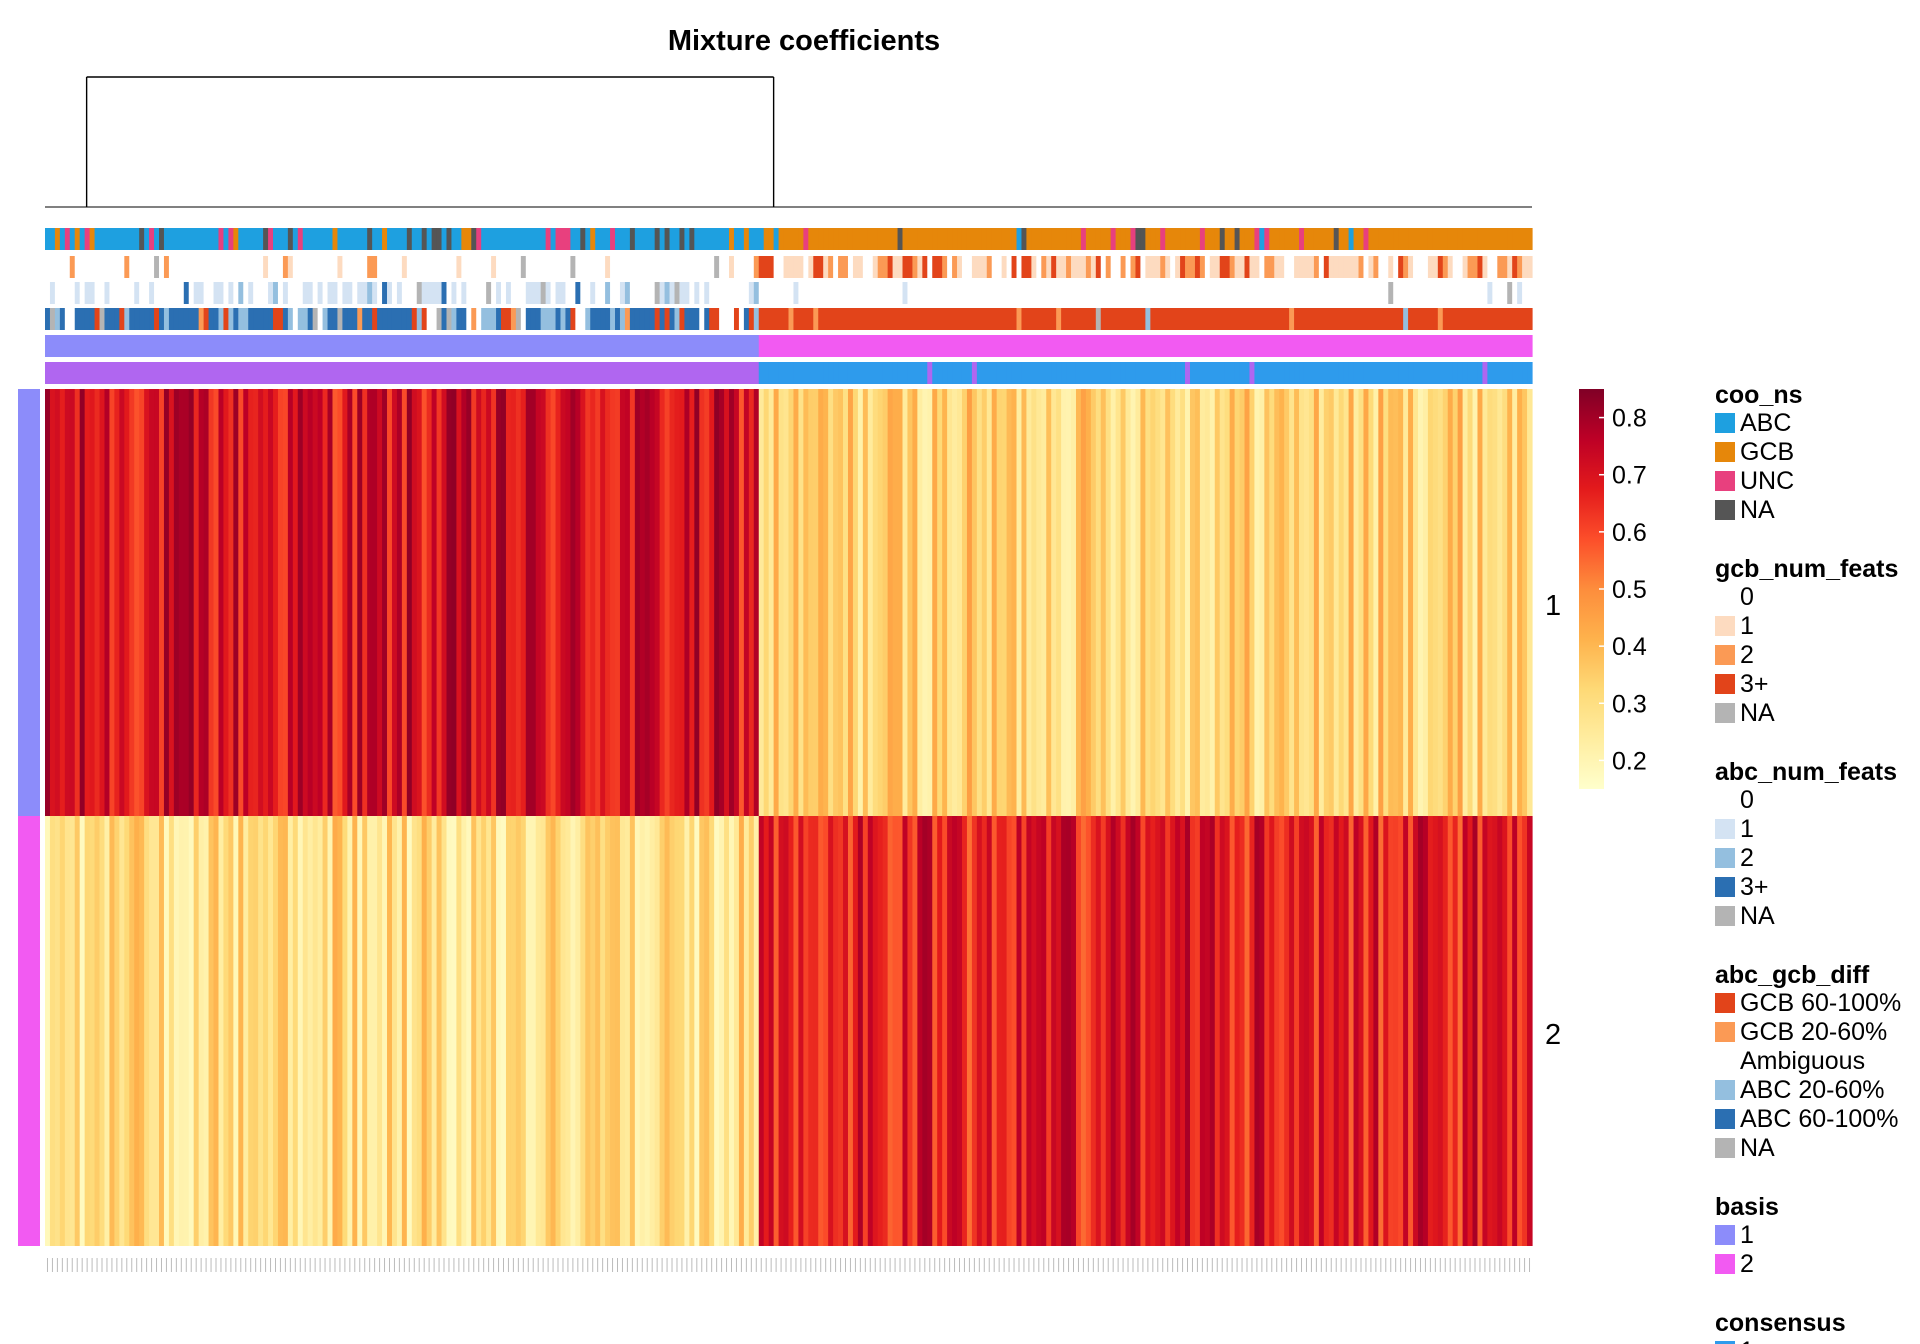 This screenshot has height=1344, width=1920. I want to click on colorbar-tick-label: 0.5, so click(1629, 590).